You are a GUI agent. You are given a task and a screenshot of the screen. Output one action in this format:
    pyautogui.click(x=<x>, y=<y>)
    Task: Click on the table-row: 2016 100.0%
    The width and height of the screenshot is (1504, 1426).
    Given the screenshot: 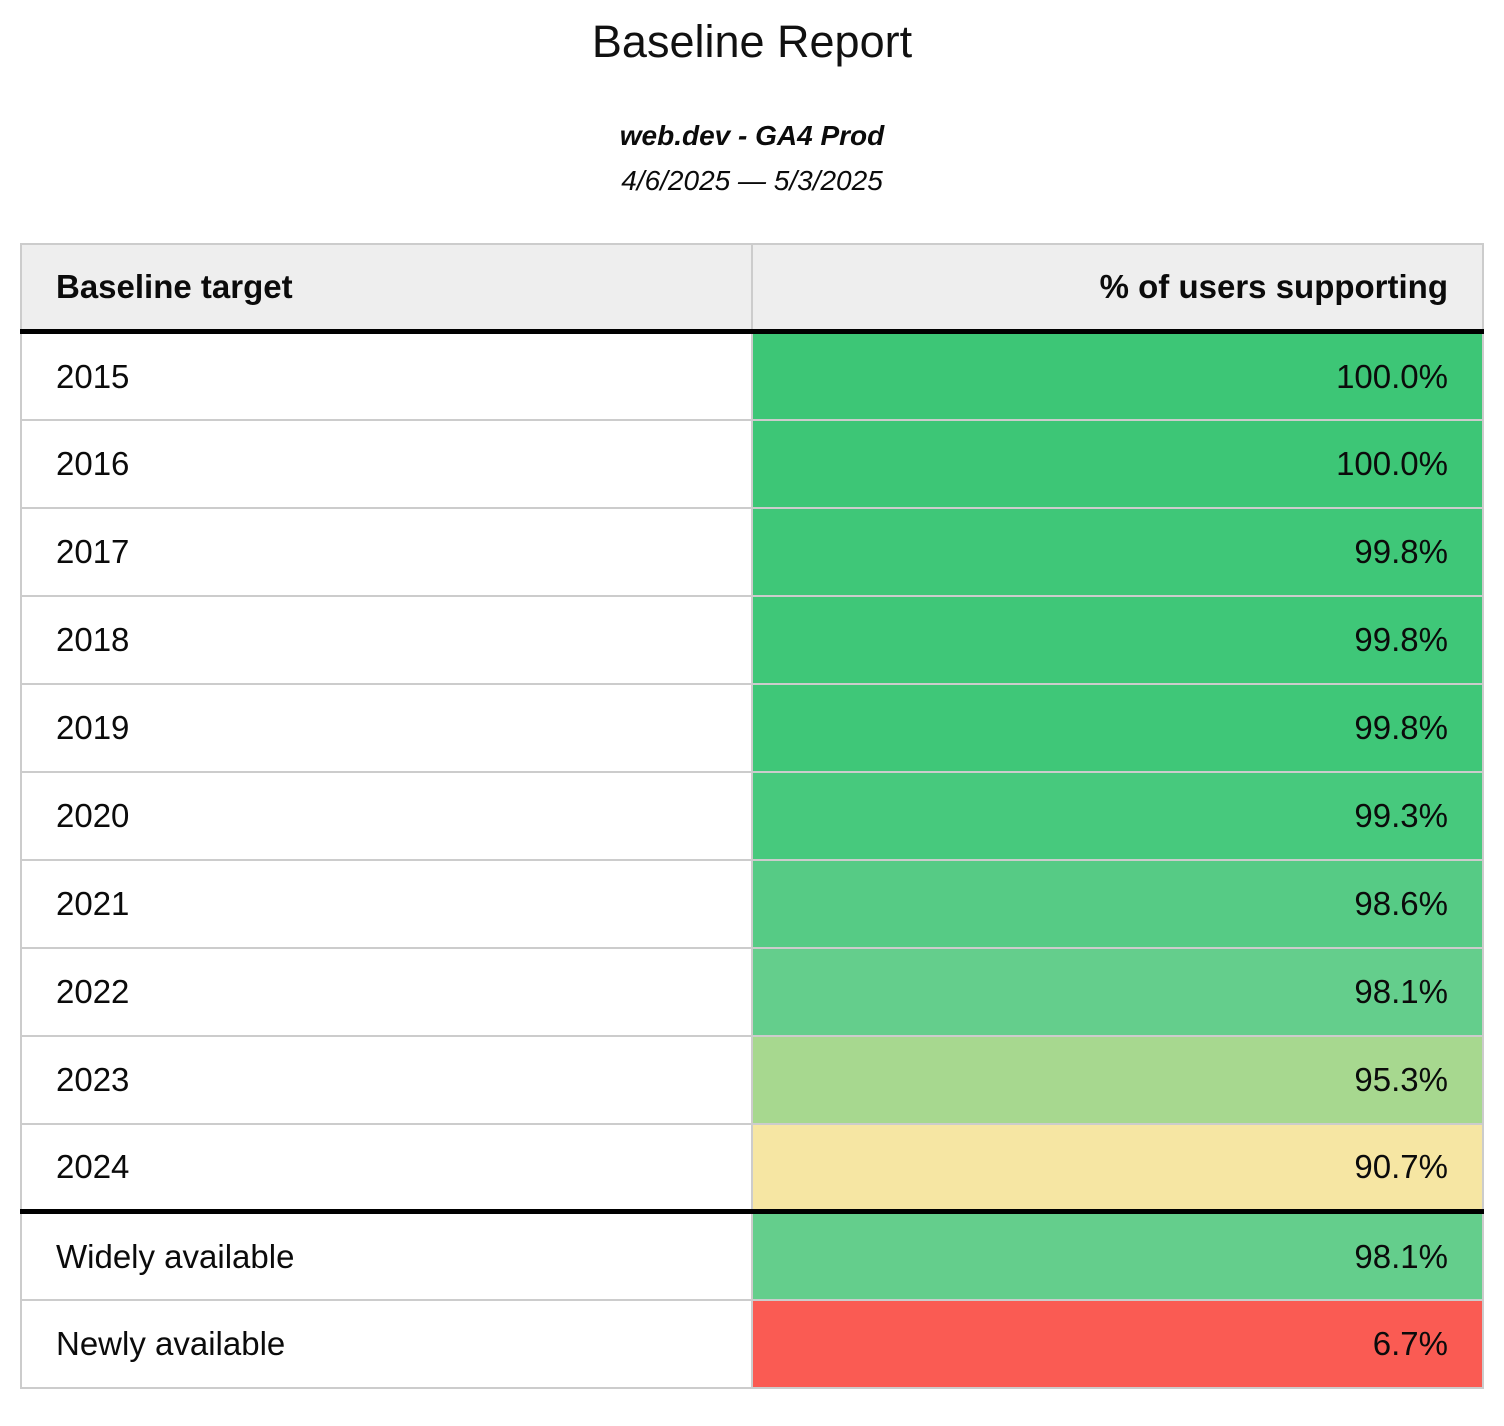 What is the action you would take?
    pyautogui.click(x=752, y=463)
    